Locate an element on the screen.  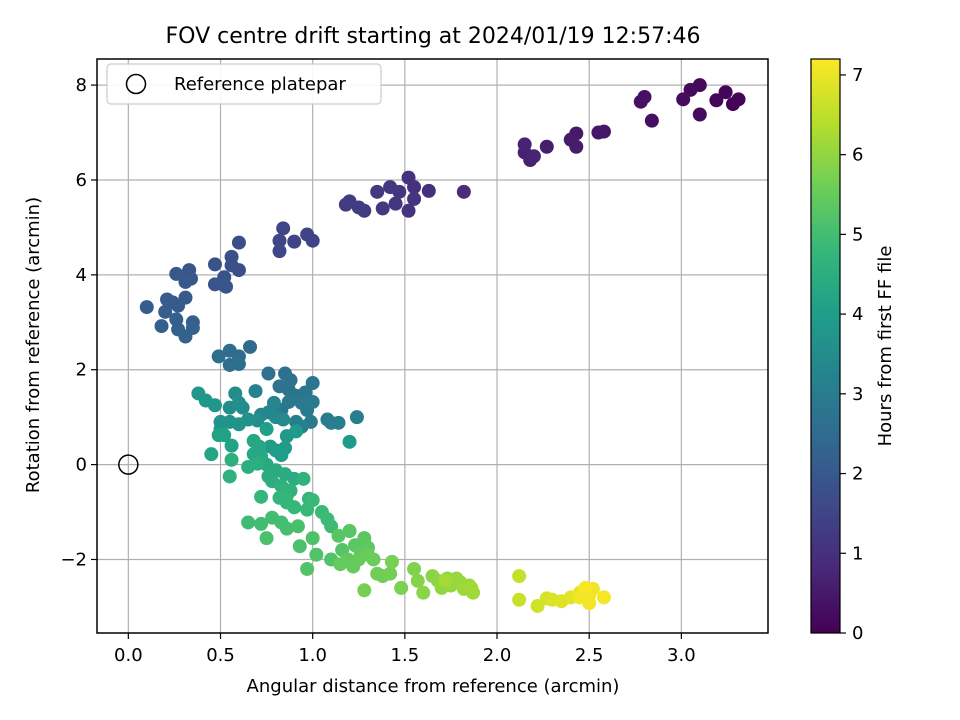
colorbar-ticks: 0 1 2 3 4 5 6 7 is located at coordinates (851, 354).